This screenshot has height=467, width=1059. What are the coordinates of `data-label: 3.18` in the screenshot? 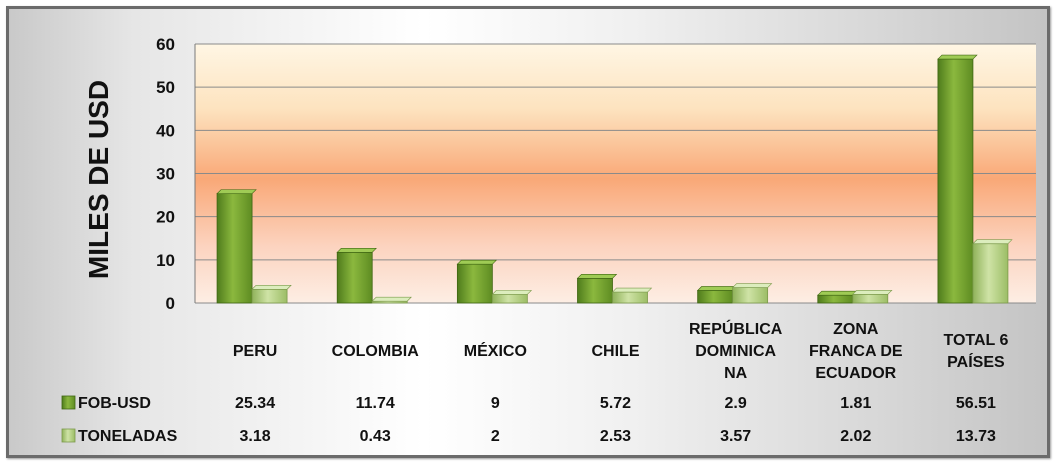 It's located at (255, 436).